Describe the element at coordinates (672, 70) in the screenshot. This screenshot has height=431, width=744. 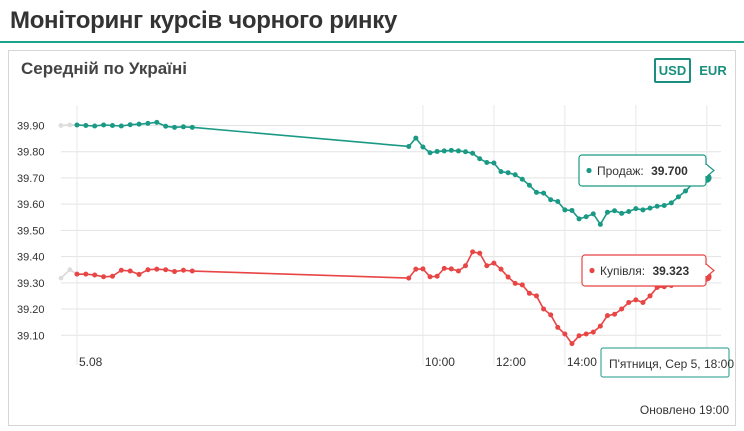
I see `usd-button: USD` at that location.